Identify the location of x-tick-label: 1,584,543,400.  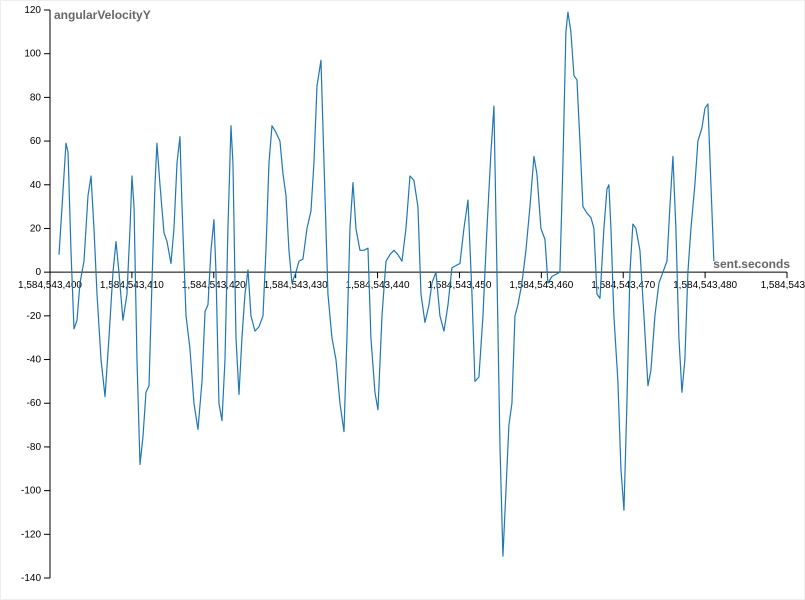
(50, 285).